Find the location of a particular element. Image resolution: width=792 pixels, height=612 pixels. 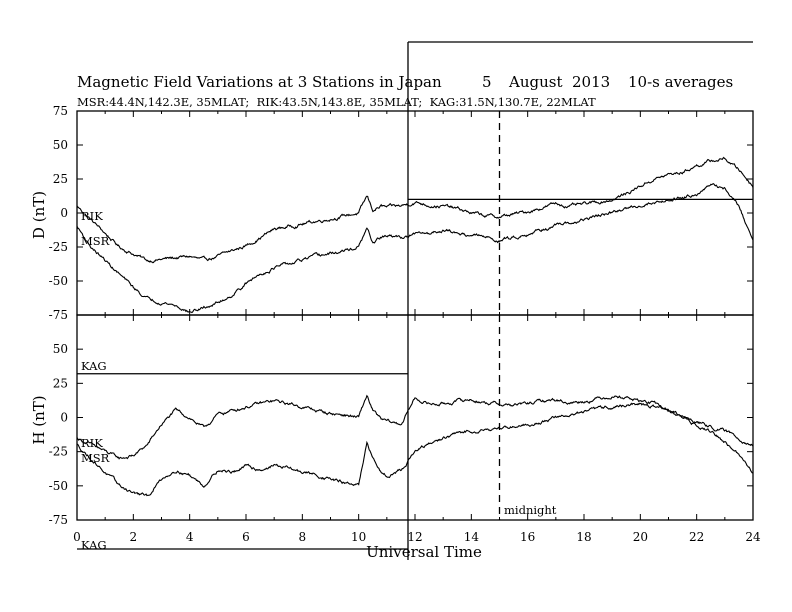

y-tick-label-top: -50 is located at coordinates (58, 281).